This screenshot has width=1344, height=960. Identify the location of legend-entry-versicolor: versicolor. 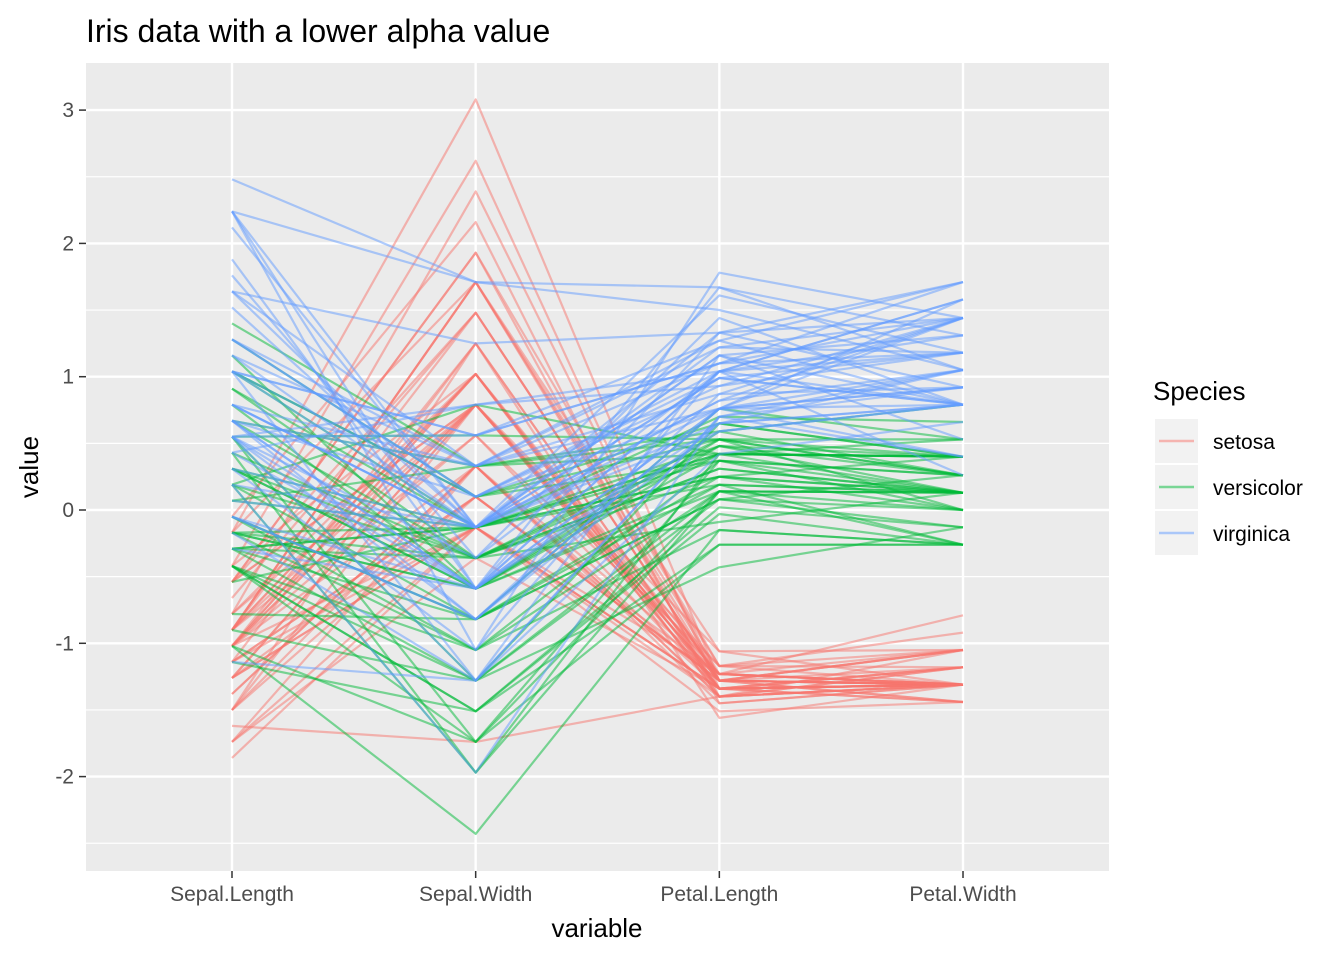
(1229, 487).